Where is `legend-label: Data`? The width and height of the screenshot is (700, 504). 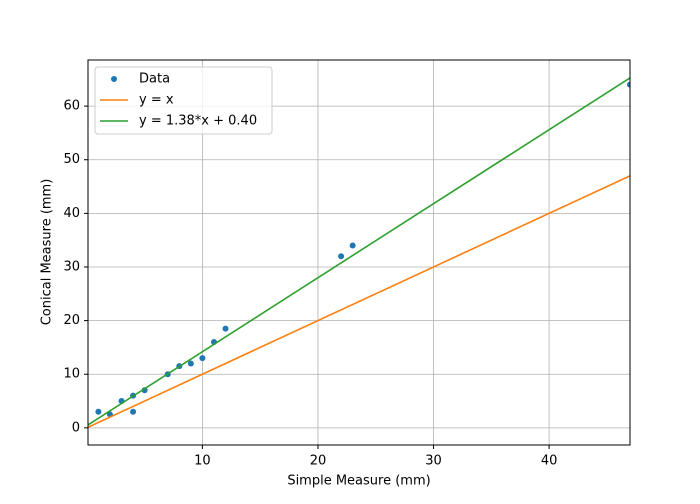
legend-label: Data is located at coordinates (154, 79).